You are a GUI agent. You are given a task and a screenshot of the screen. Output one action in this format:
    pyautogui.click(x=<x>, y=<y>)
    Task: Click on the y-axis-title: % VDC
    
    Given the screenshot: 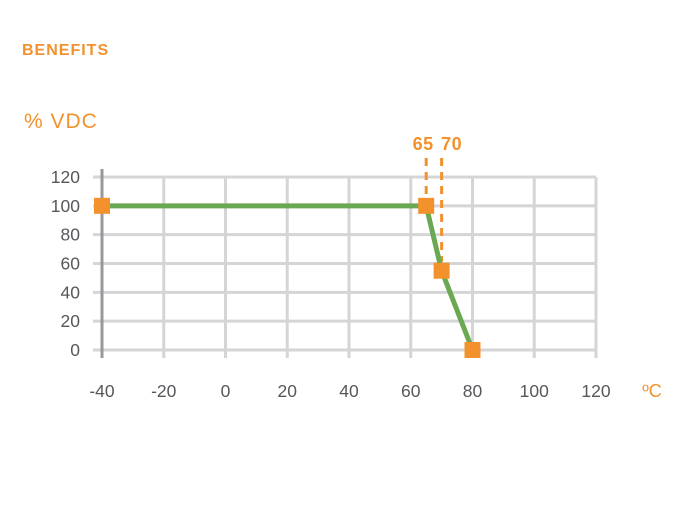 What is the action you would take?
    pyautogui.click(x=61, y=121)
    